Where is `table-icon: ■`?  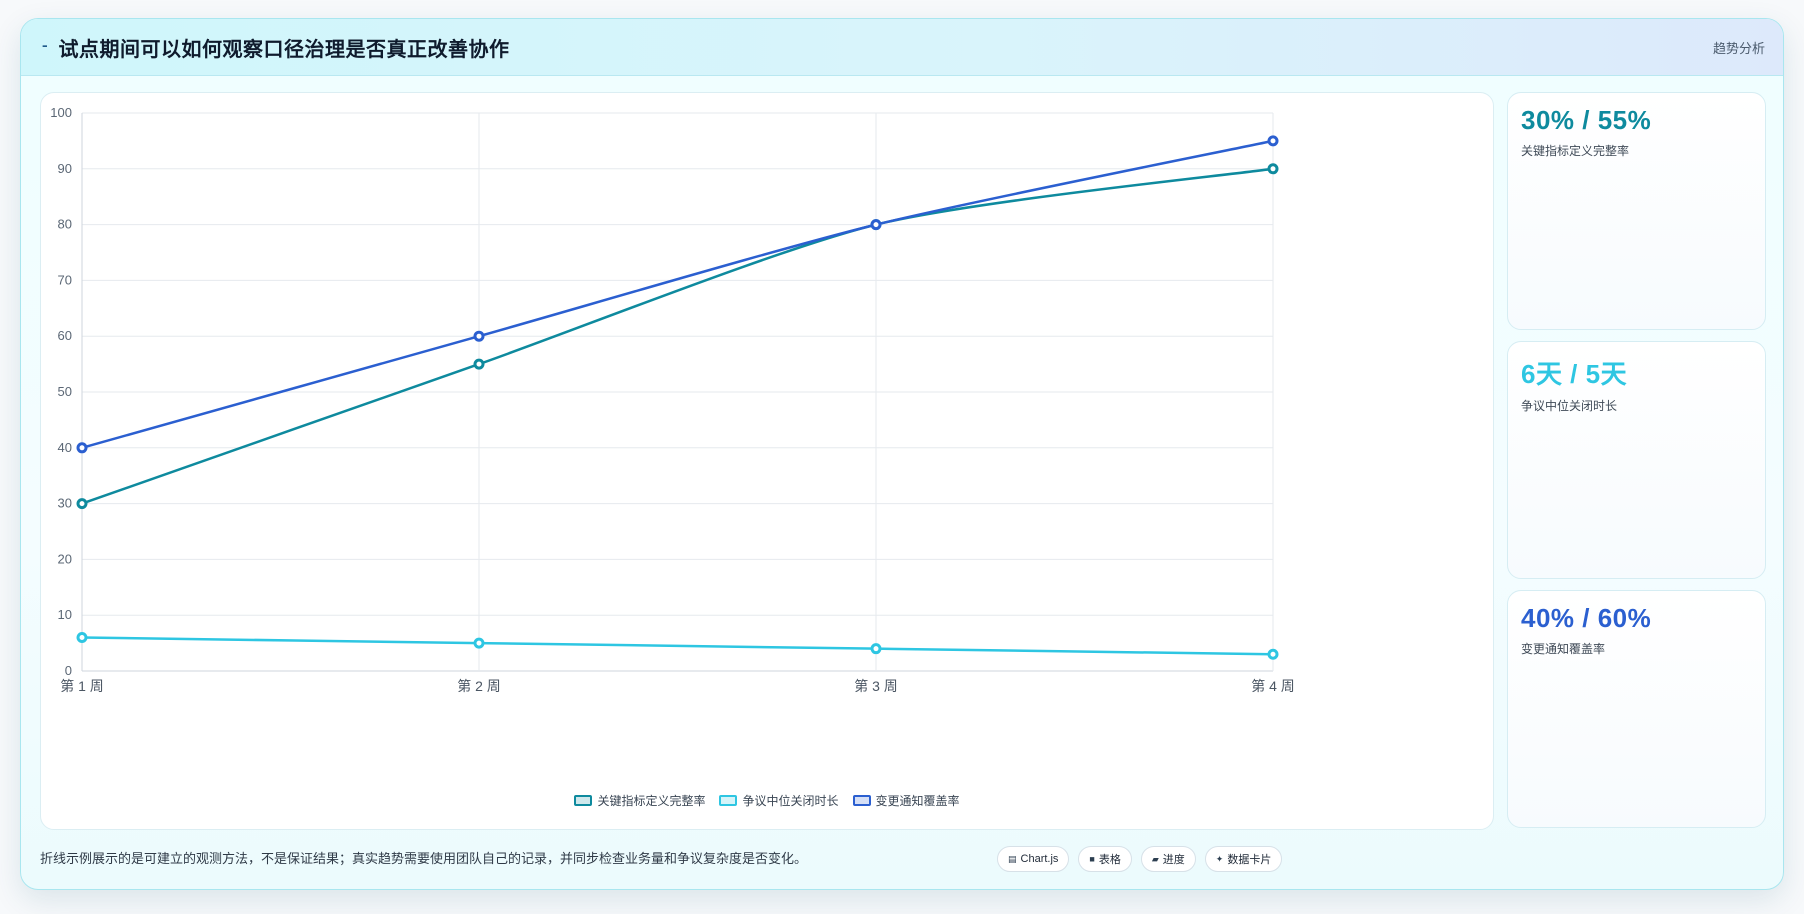 table-icon: ■ is located at coordinates (1092, 859).